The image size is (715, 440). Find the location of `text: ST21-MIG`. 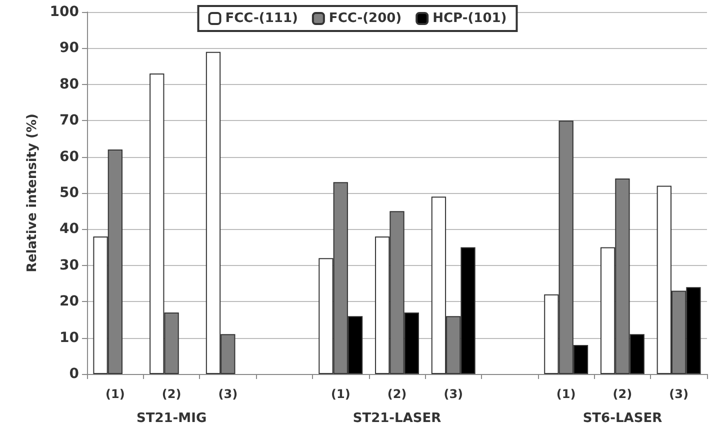

text: ST21-MIG is located at coordinates (171, 418).